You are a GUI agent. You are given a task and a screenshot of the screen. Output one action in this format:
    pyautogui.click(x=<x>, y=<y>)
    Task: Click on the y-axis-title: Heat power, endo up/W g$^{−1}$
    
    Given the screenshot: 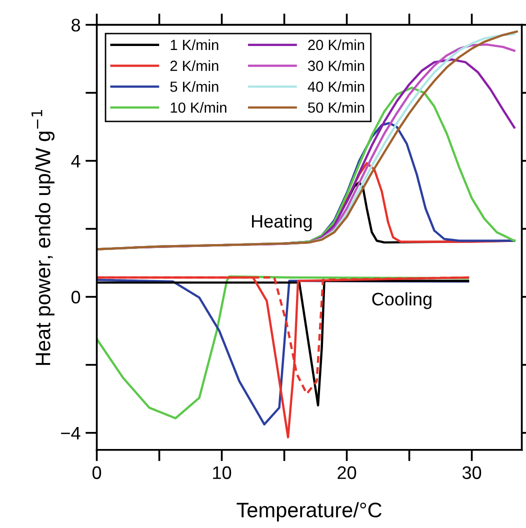 What is the action you would take?
    pyautogui.click(x=43, y=237)
    